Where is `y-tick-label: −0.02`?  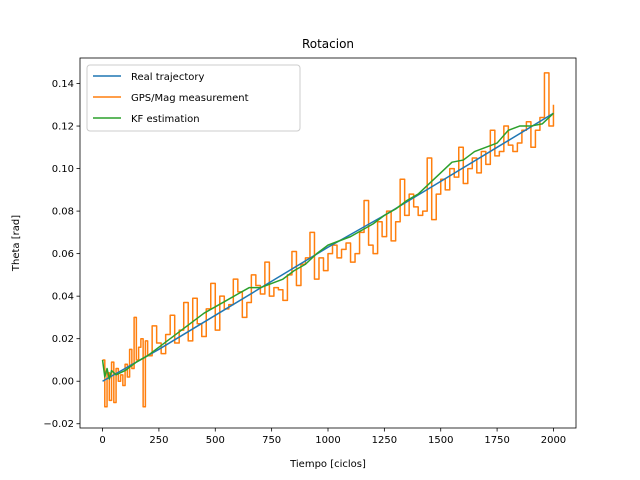 y-tick-label: −0.02 is located at coordinates (58, 424).